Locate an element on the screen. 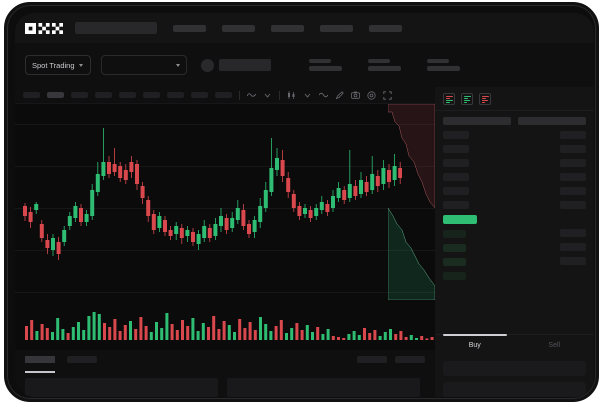 Image resolution: width=603 pixels, height=405 pixels. pencil-icon is located at coordinates (339, 95).